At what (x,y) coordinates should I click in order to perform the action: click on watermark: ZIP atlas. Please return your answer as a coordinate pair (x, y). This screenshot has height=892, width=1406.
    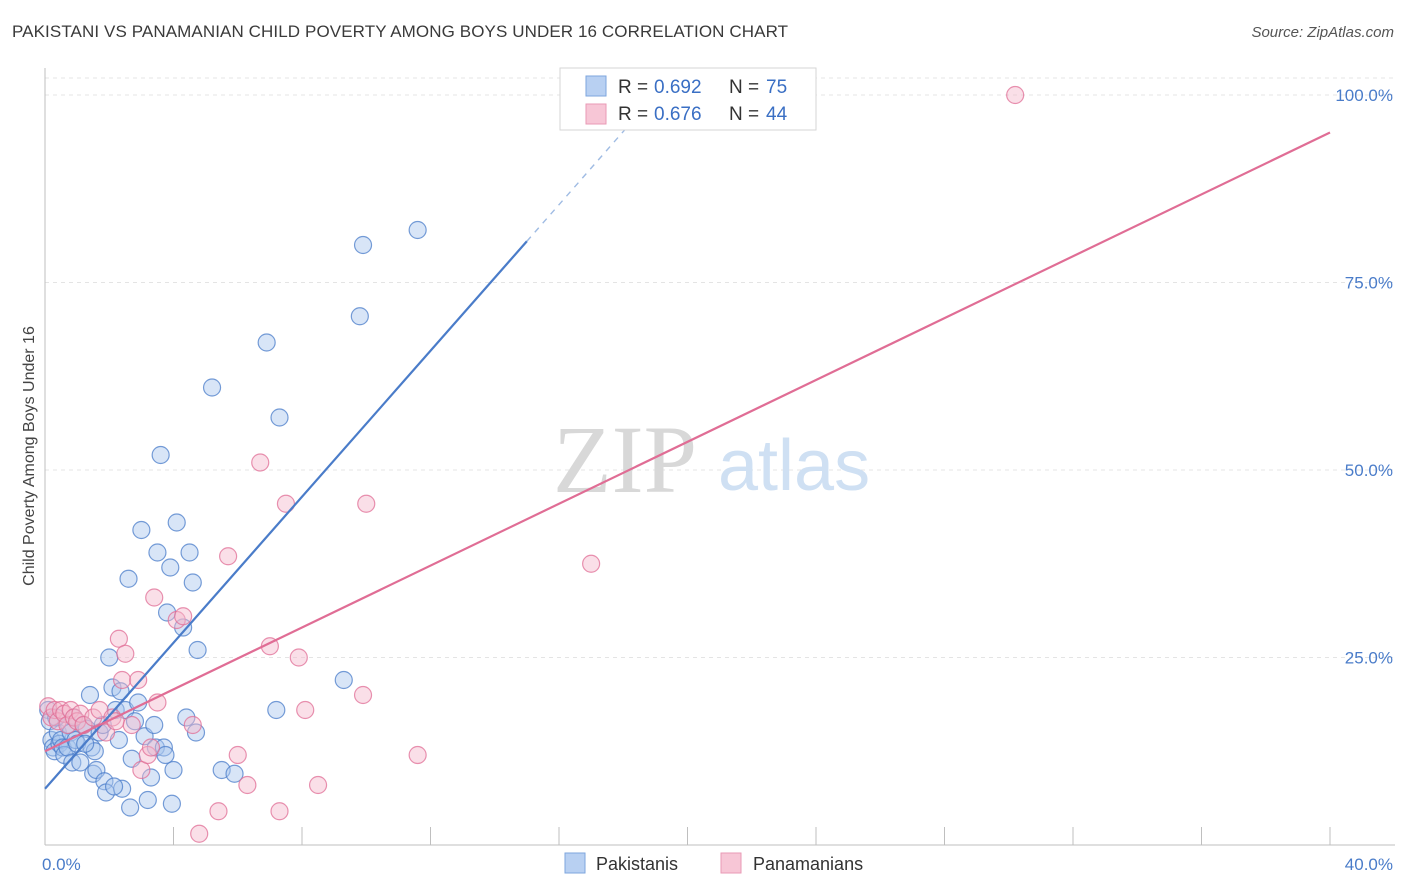
    Looking at the image, I should click on (711, 459).